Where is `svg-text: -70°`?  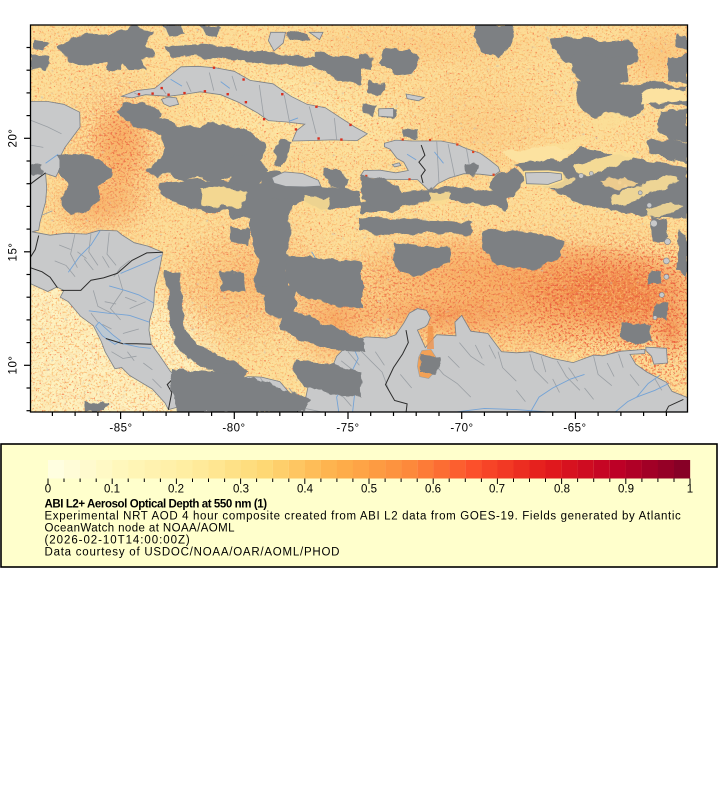
svg-text: -70° is located at coordinates (461, 429).